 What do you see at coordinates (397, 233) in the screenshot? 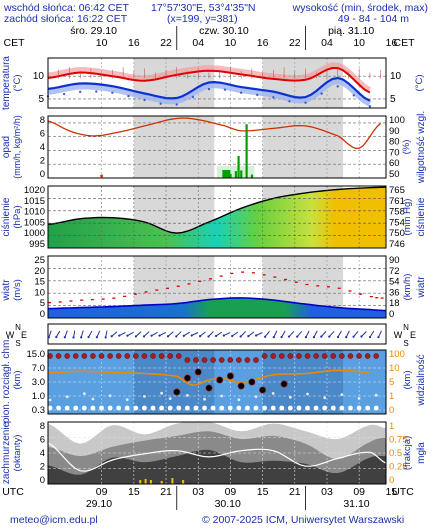
I see `pressure-tick-right: 750` at bounding box center [397, 233].